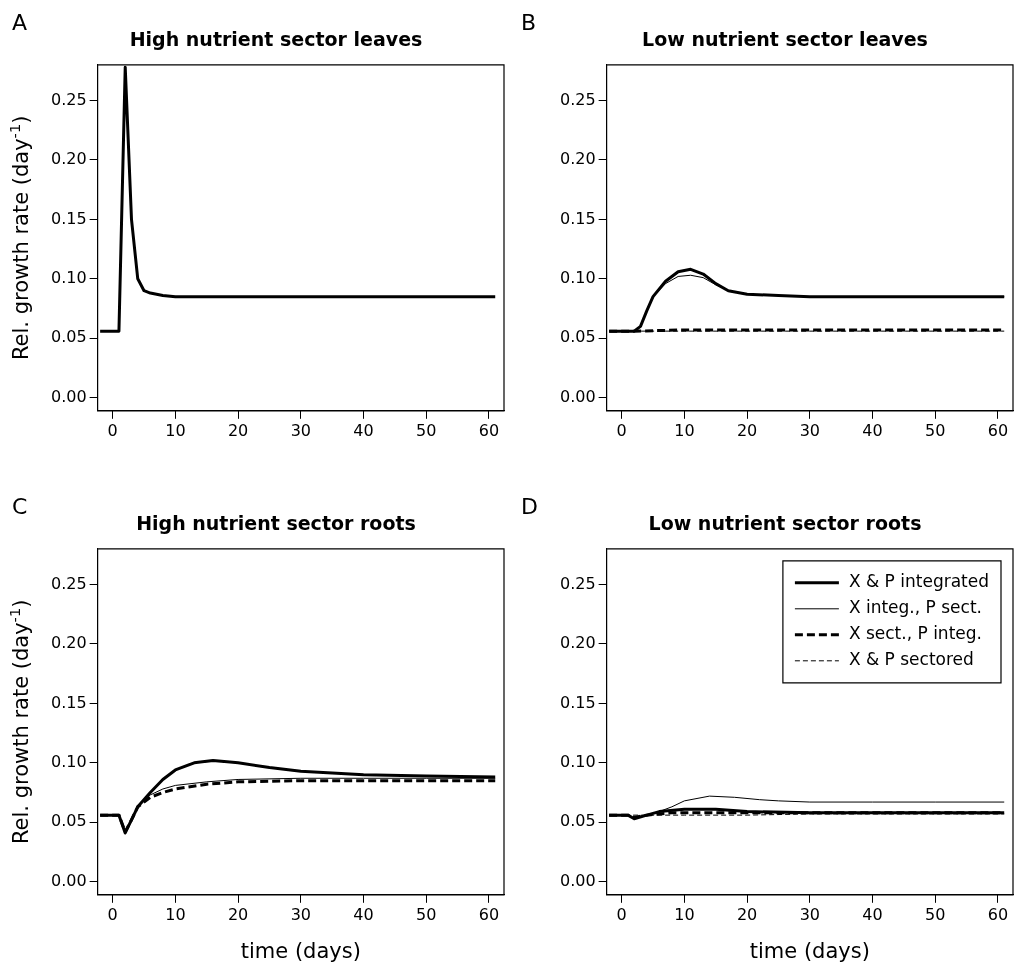 This screenshot has width=1017, height=968. Describe the element at coordinates (915, 607) in the screenshot. I see `legend-label: X integ., P sect.` at that location.